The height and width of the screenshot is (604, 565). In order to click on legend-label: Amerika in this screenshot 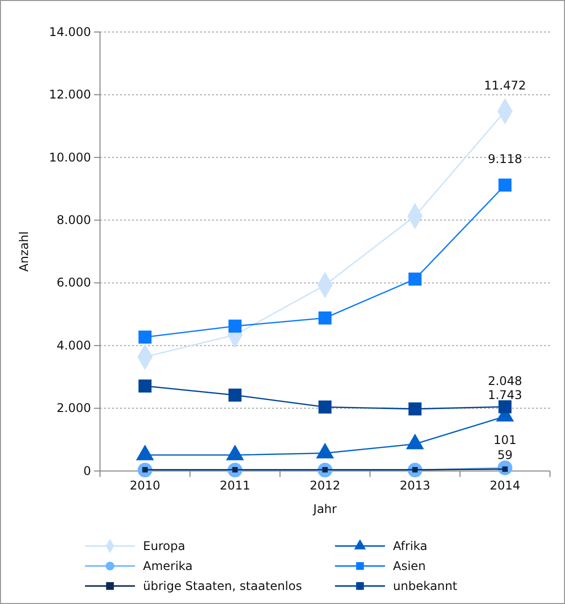, I will do `click(168, 566)`.